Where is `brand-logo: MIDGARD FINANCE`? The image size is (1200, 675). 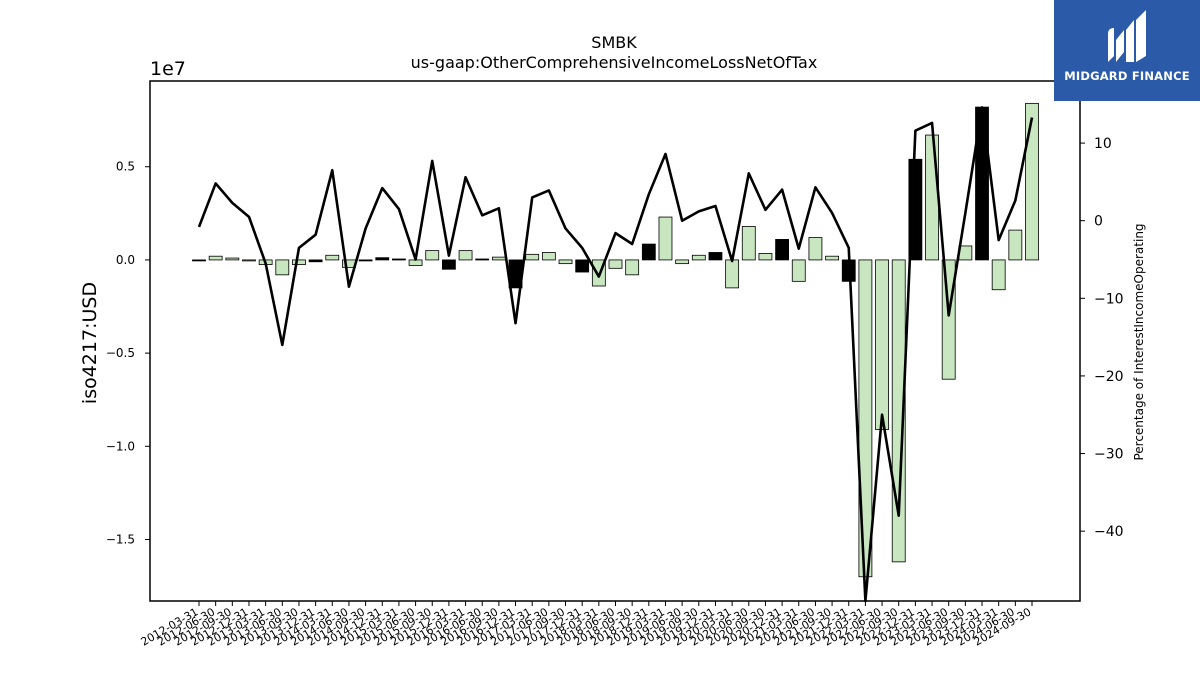 brand-logo: MIDGARD FINANCE is located at coordinates (1127, 50).